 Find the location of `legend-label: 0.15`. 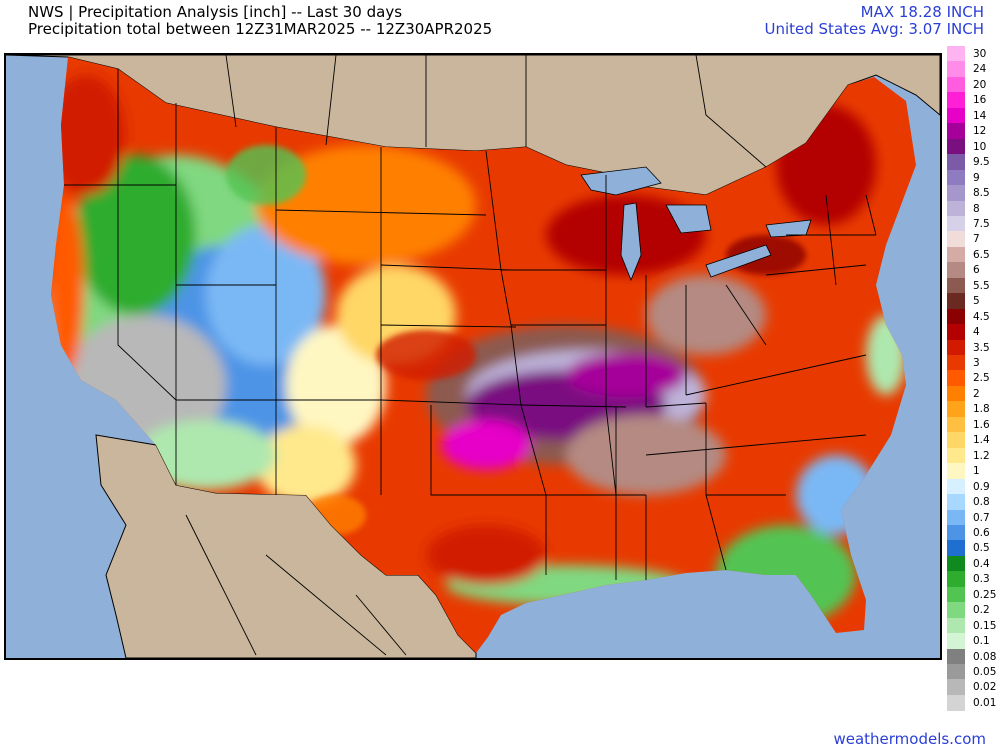

legend-label: 0.15 is located at coordinates (985, 625).